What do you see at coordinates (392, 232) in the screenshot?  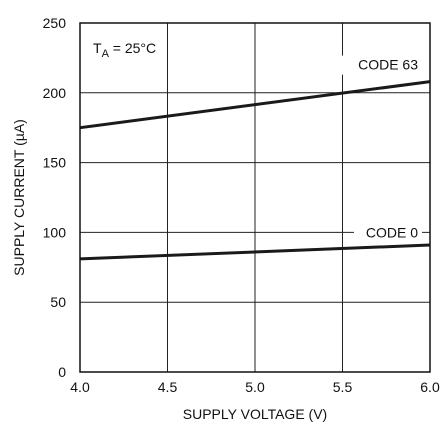 I see `series-label: CODE 0` at bounding box center [392, 232].